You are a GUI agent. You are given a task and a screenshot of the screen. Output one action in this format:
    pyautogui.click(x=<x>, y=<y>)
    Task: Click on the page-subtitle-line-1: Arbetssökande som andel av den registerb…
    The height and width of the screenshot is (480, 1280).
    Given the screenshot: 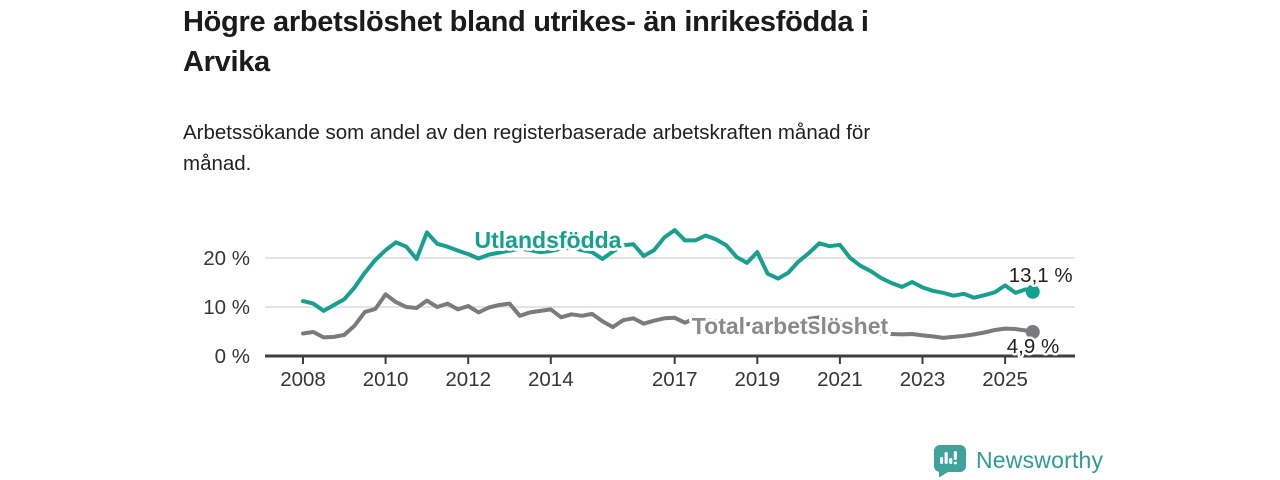 What is the action you would take?
    pyautogui.click(x=527, y=132)
    